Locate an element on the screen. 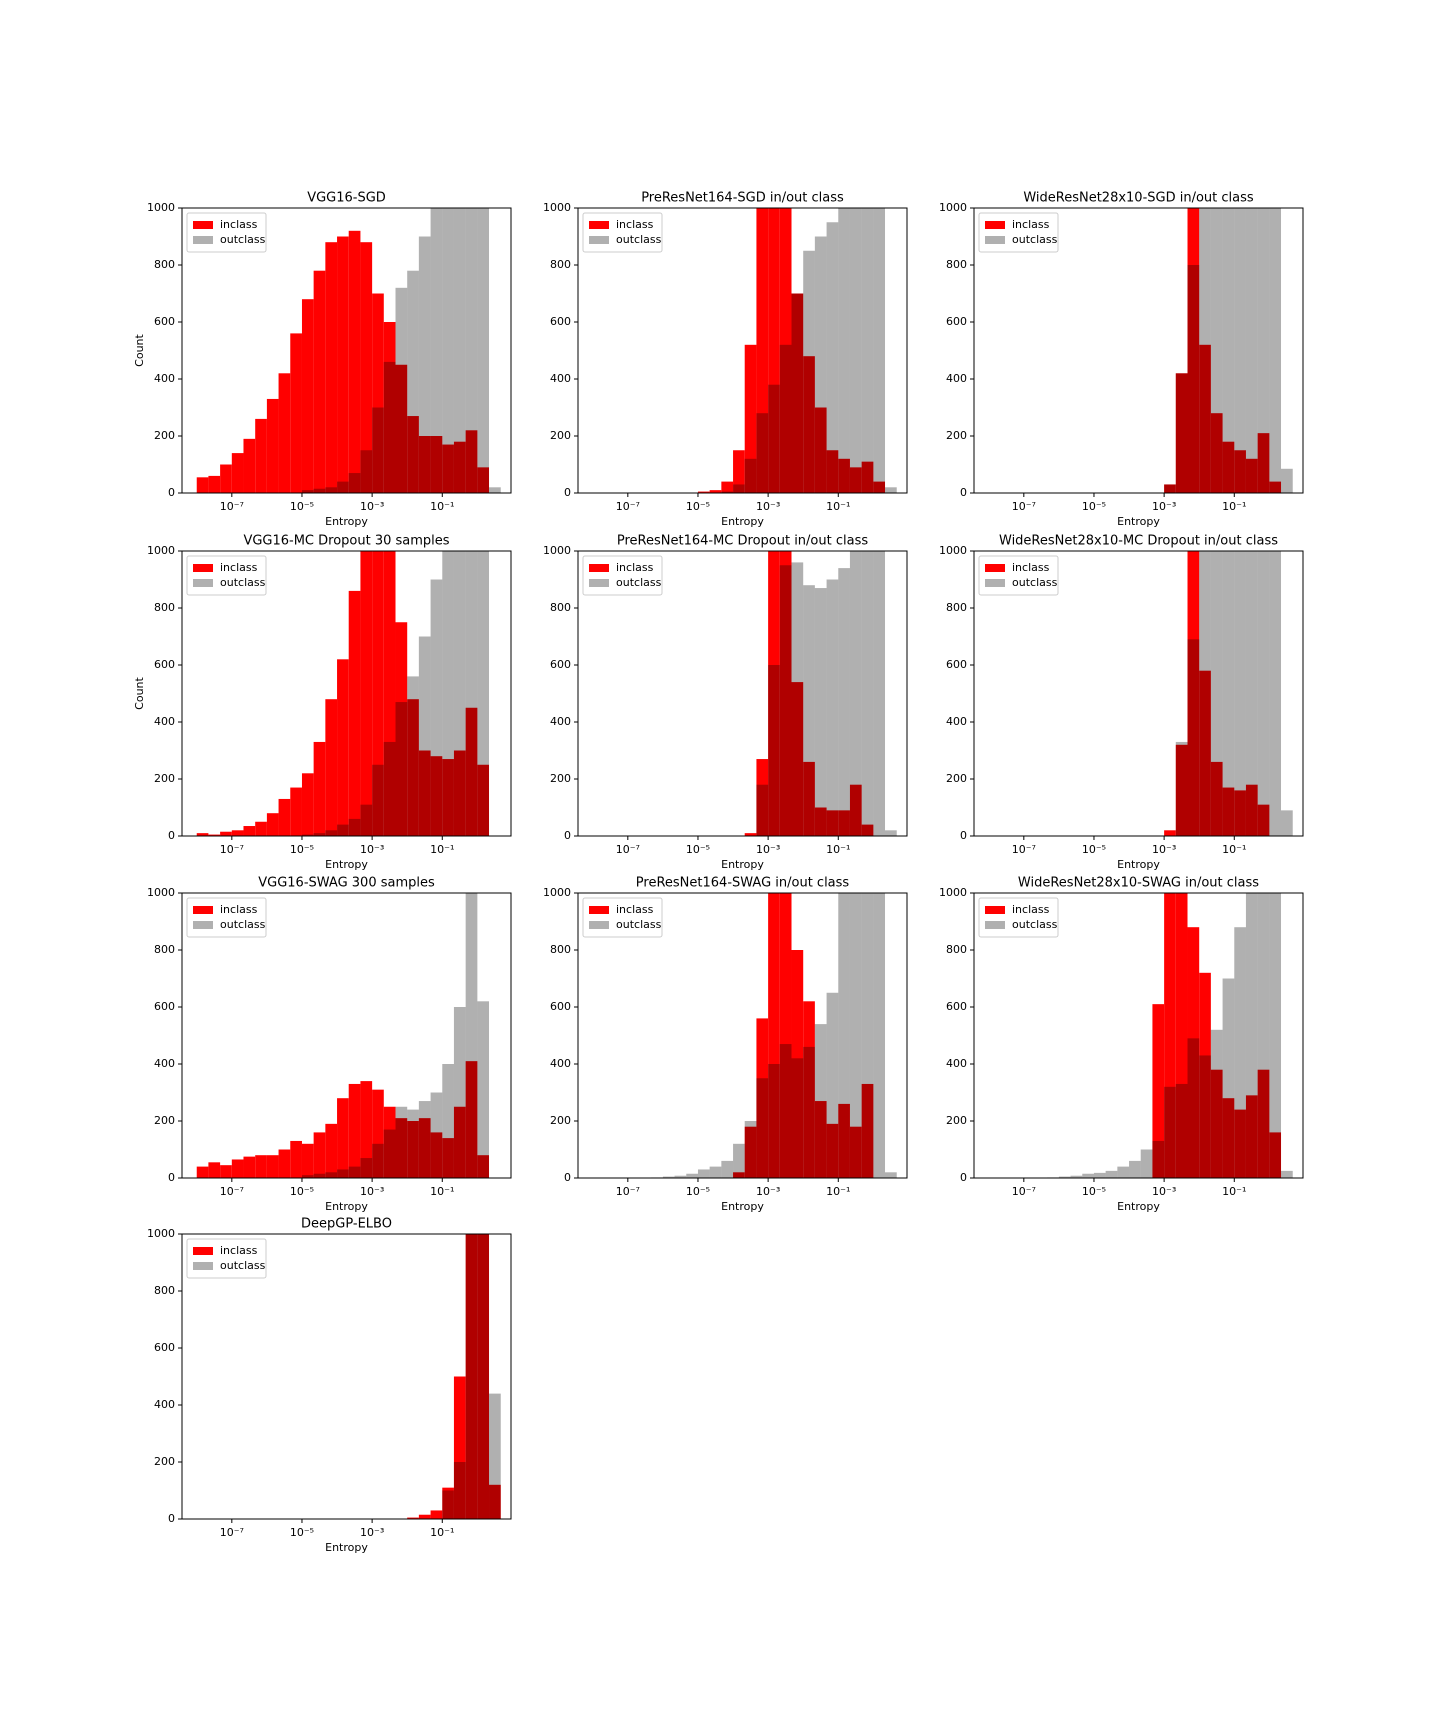  chart-title: VGG16-MC Dropout 30 samples is located at coordinates (346, 541).